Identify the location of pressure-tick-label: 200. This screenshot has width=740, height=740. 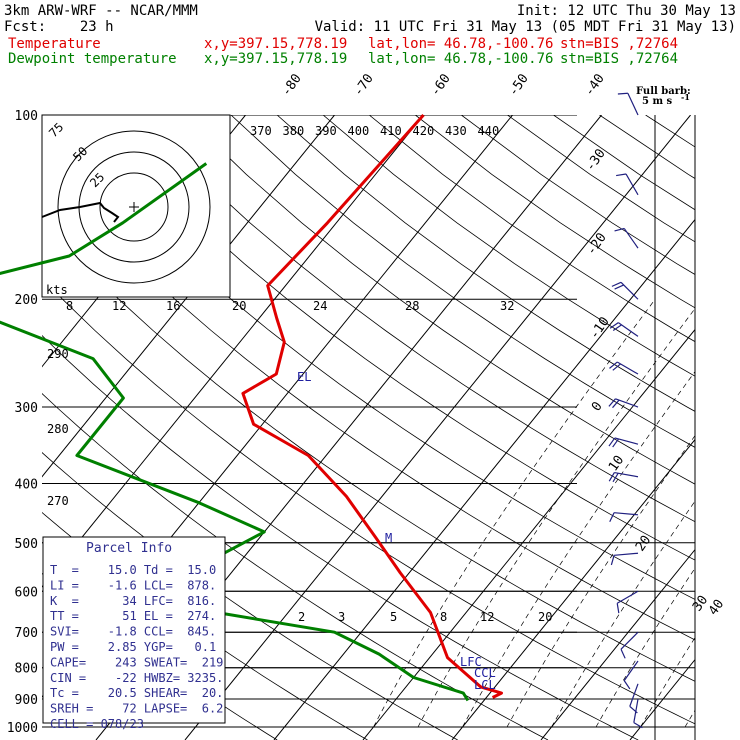
(26, 300).